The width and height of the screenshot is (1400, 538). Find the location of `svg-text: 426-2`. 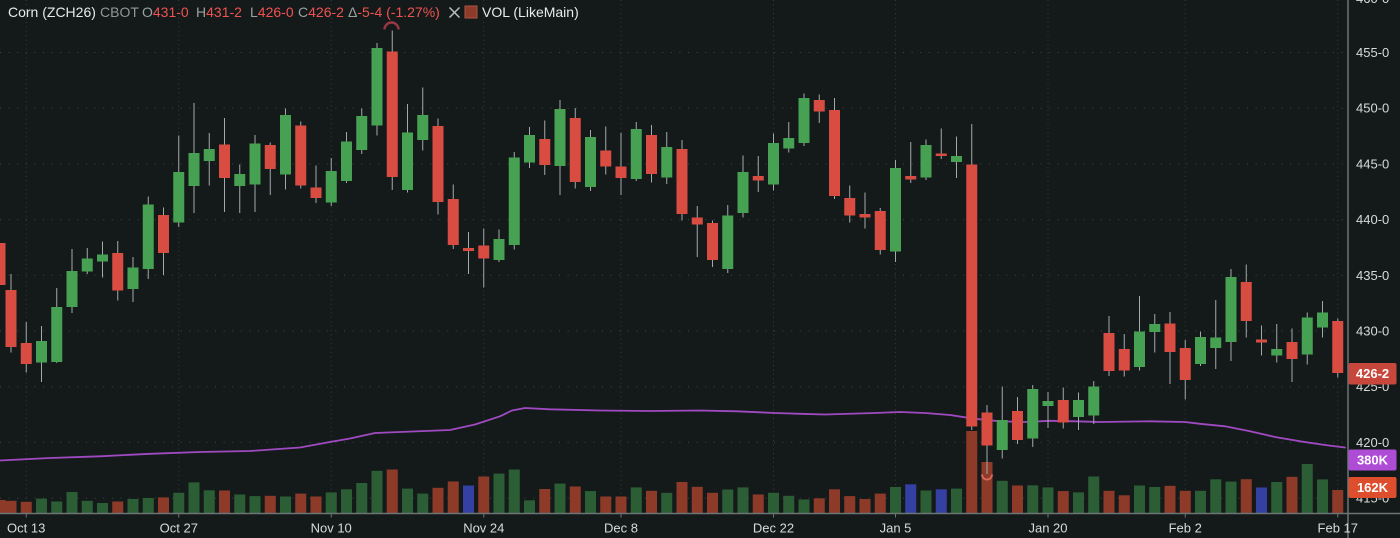

svg-text: 426-2 is located at coordinates (1372, 373).